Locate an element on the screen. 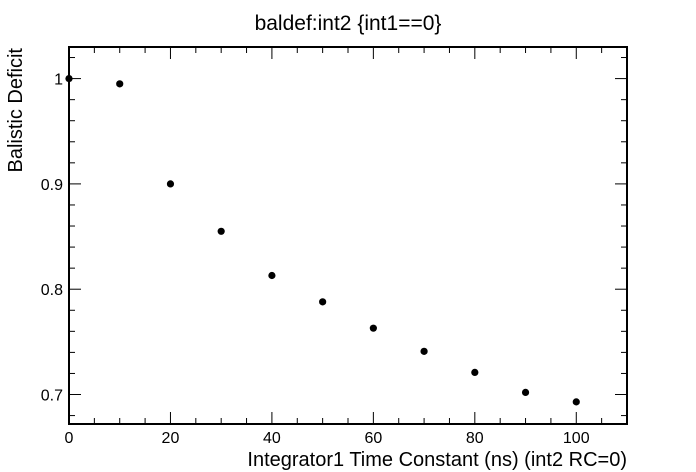 The height and width of the screenshot is (472, 696). x-tick-label: 60 is located at coordinates (373, 438).